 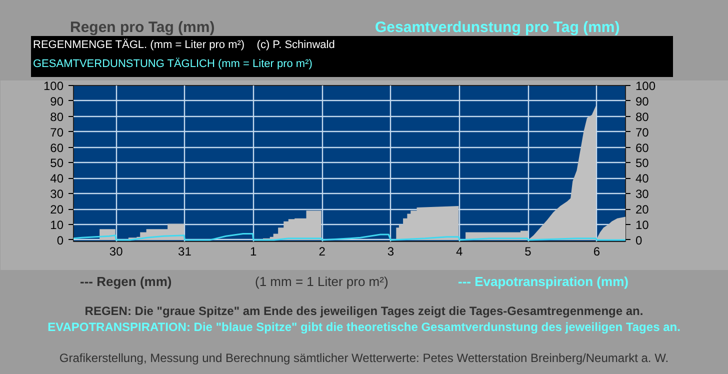 I want to click on text: --- Regen (mm), so click(x=126, y=282).